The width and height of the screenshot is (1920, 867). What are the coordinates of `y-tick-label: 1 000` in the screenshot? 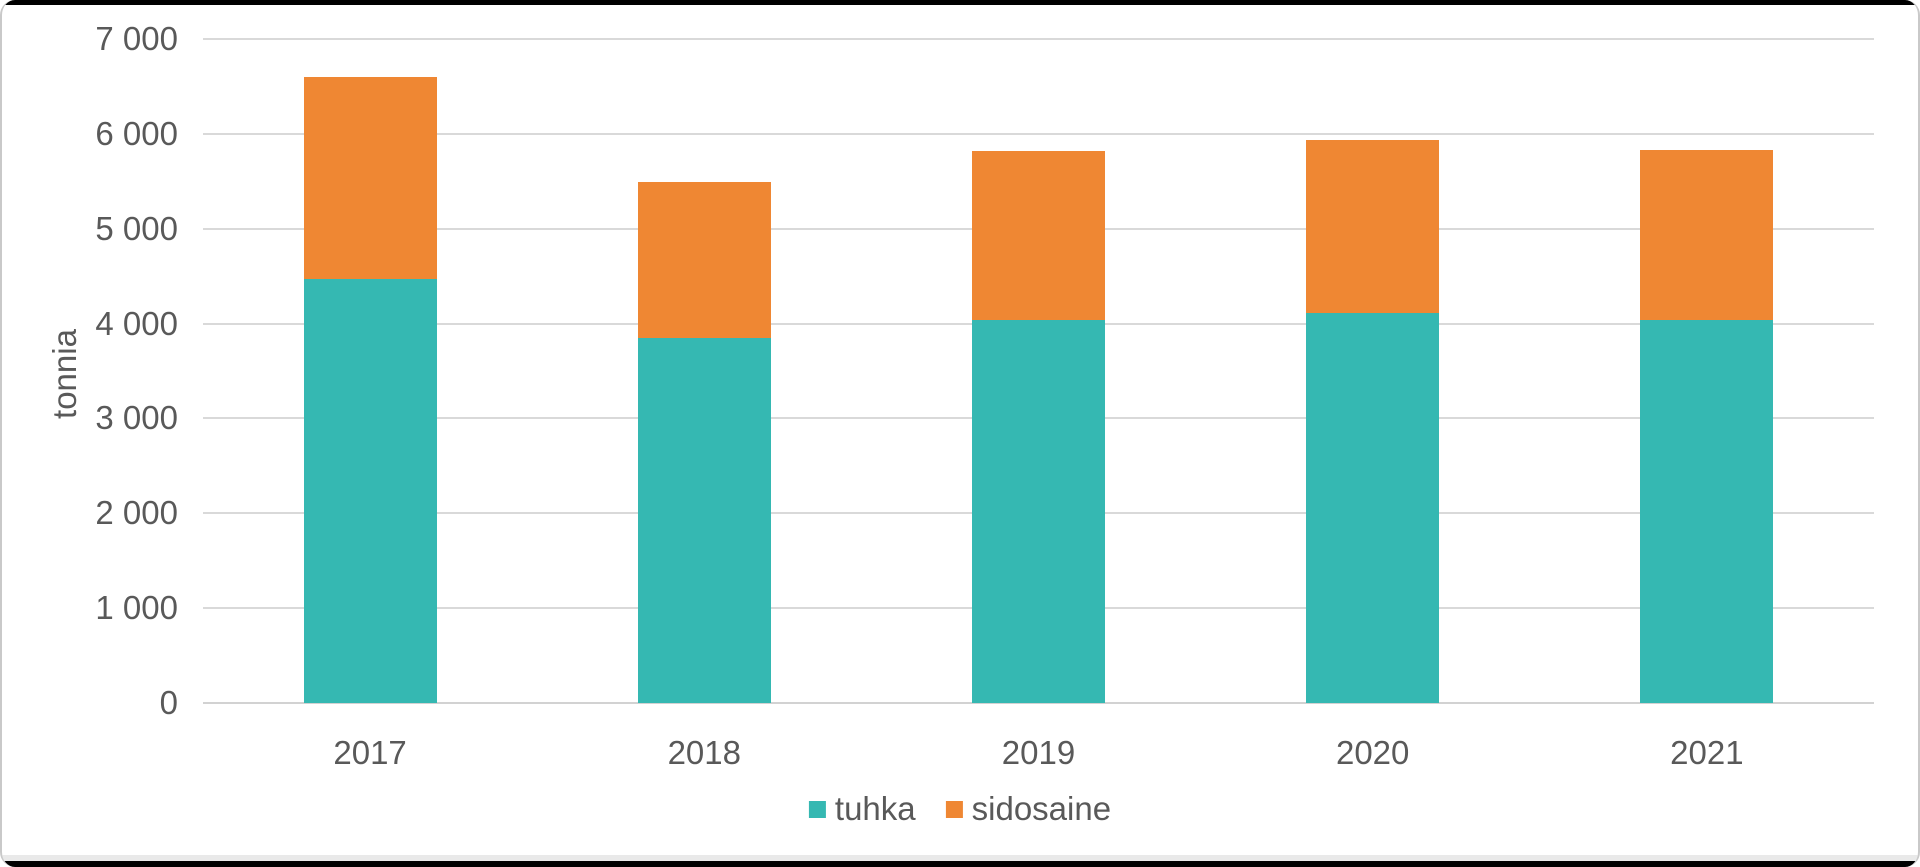 It's located at (136, 608).